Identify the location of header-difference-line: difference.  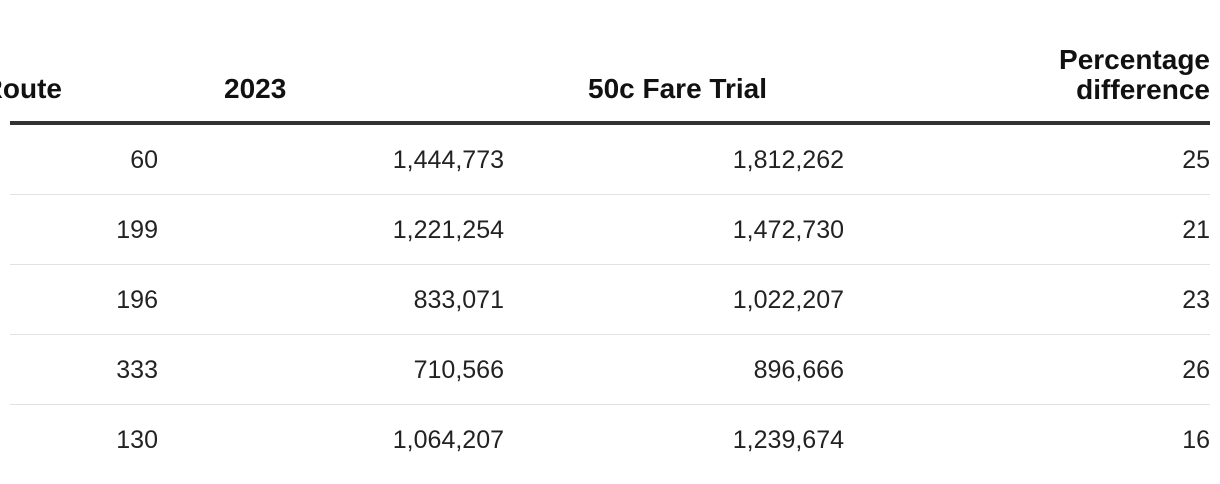
(1143, 89).